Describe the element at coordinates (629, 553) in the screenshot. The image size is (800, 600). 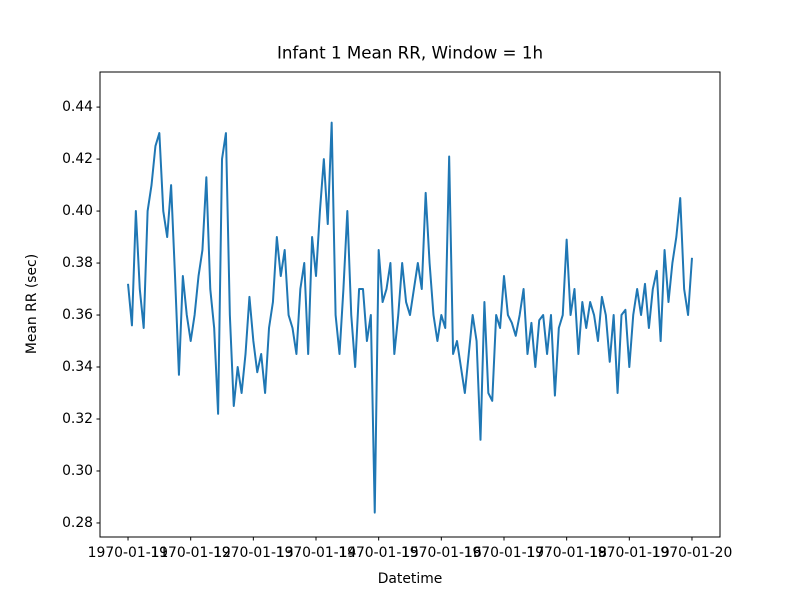
I see `x-tick-label: 1970-01-19` at that location.